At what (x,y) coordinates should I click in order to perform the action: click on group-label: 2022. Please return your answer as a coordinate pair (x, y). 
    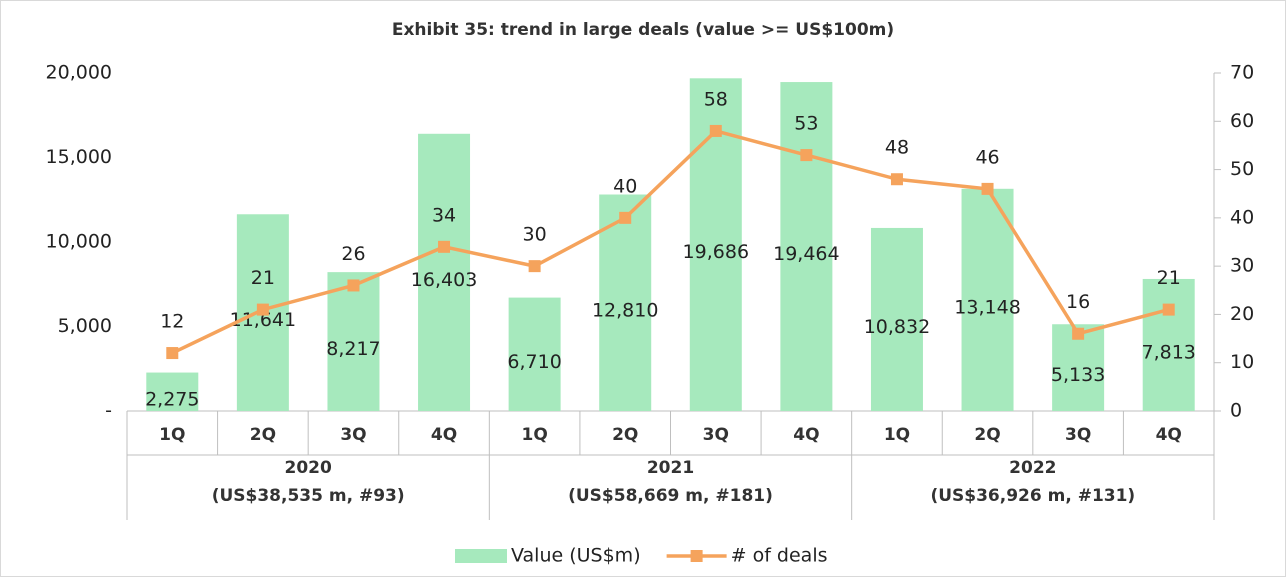
    Looking at the image, I should click on (1032, 468).